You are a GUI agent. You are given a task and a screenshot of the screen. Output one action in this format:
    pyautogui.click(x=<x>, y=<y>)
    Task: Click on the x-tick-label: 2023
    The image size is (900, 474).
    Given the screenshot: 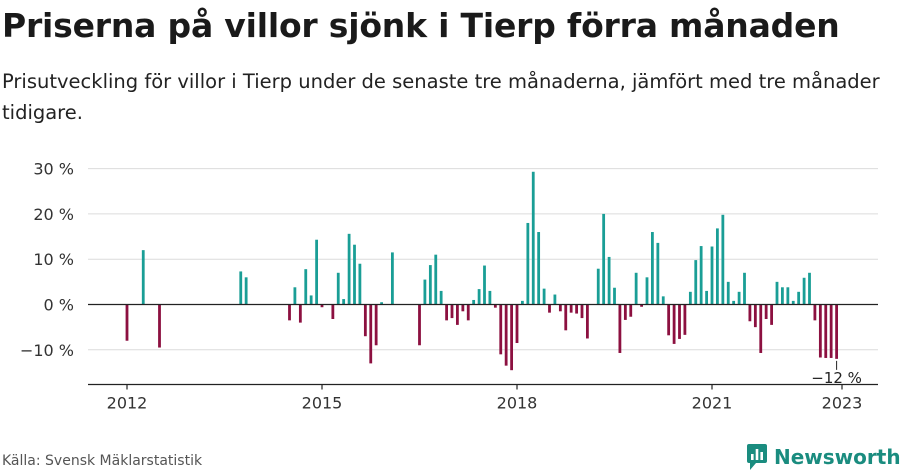 What is the action you would take?
    pyautogui.click(x=842, y=403)
    